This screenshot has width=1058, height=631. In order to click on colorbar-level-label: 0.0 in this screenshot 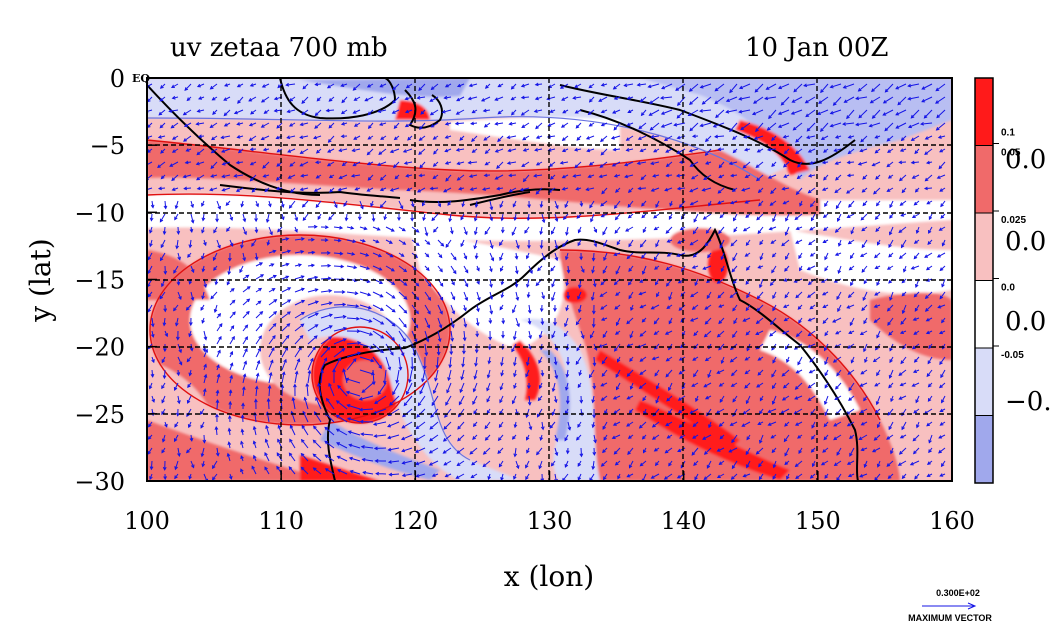, I will do `click(1008, 288)`.